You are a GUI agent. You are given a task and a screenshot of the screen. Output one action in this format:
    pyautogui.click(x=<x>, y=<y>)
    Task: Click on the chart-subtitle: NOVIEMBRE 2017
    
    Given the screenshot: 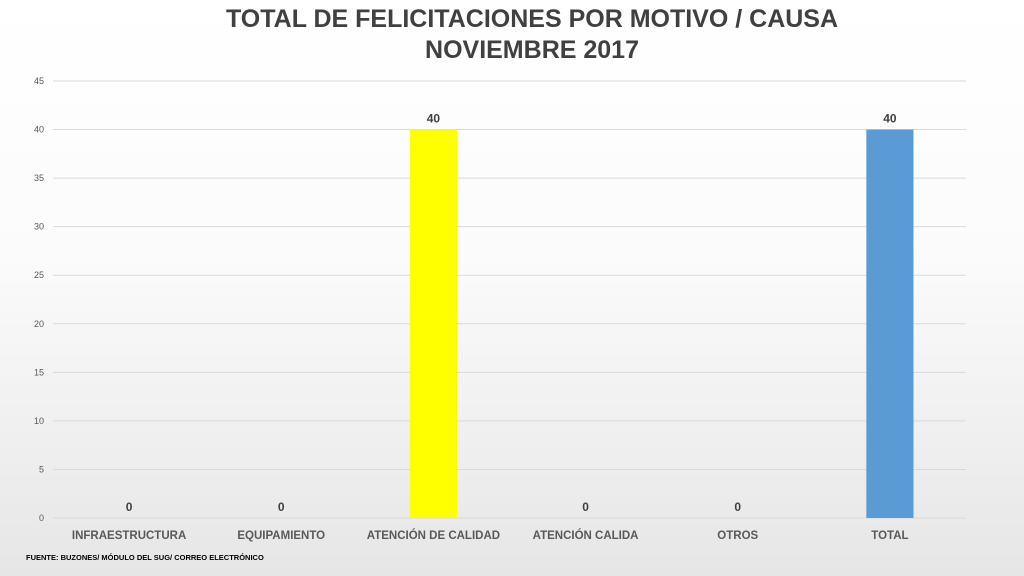 What is the action you would take?
    pyautogui.click(x=532, y=50)
    